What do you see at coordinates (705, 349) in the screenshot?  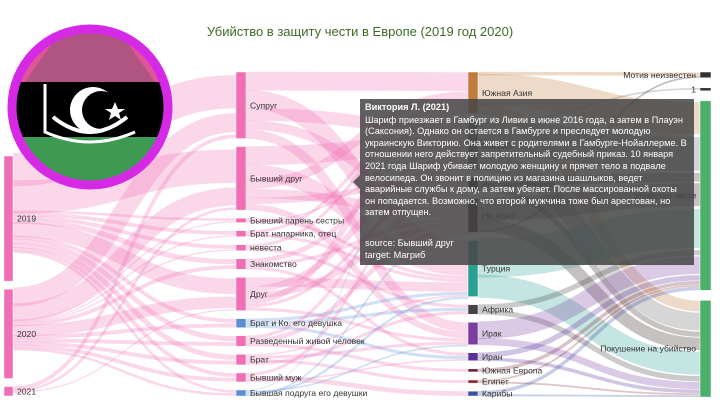 I see `sankey-node-pnu` at bounding box center [705, 349].